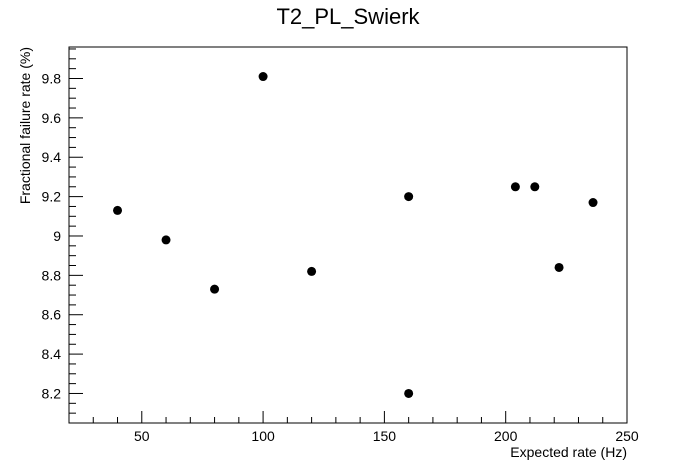 The width and height of the screenshot is (696, 472). Describe the element at coordinates (52, 118) in the screenshot. I see `y-tick-label: 9.6` at that location.